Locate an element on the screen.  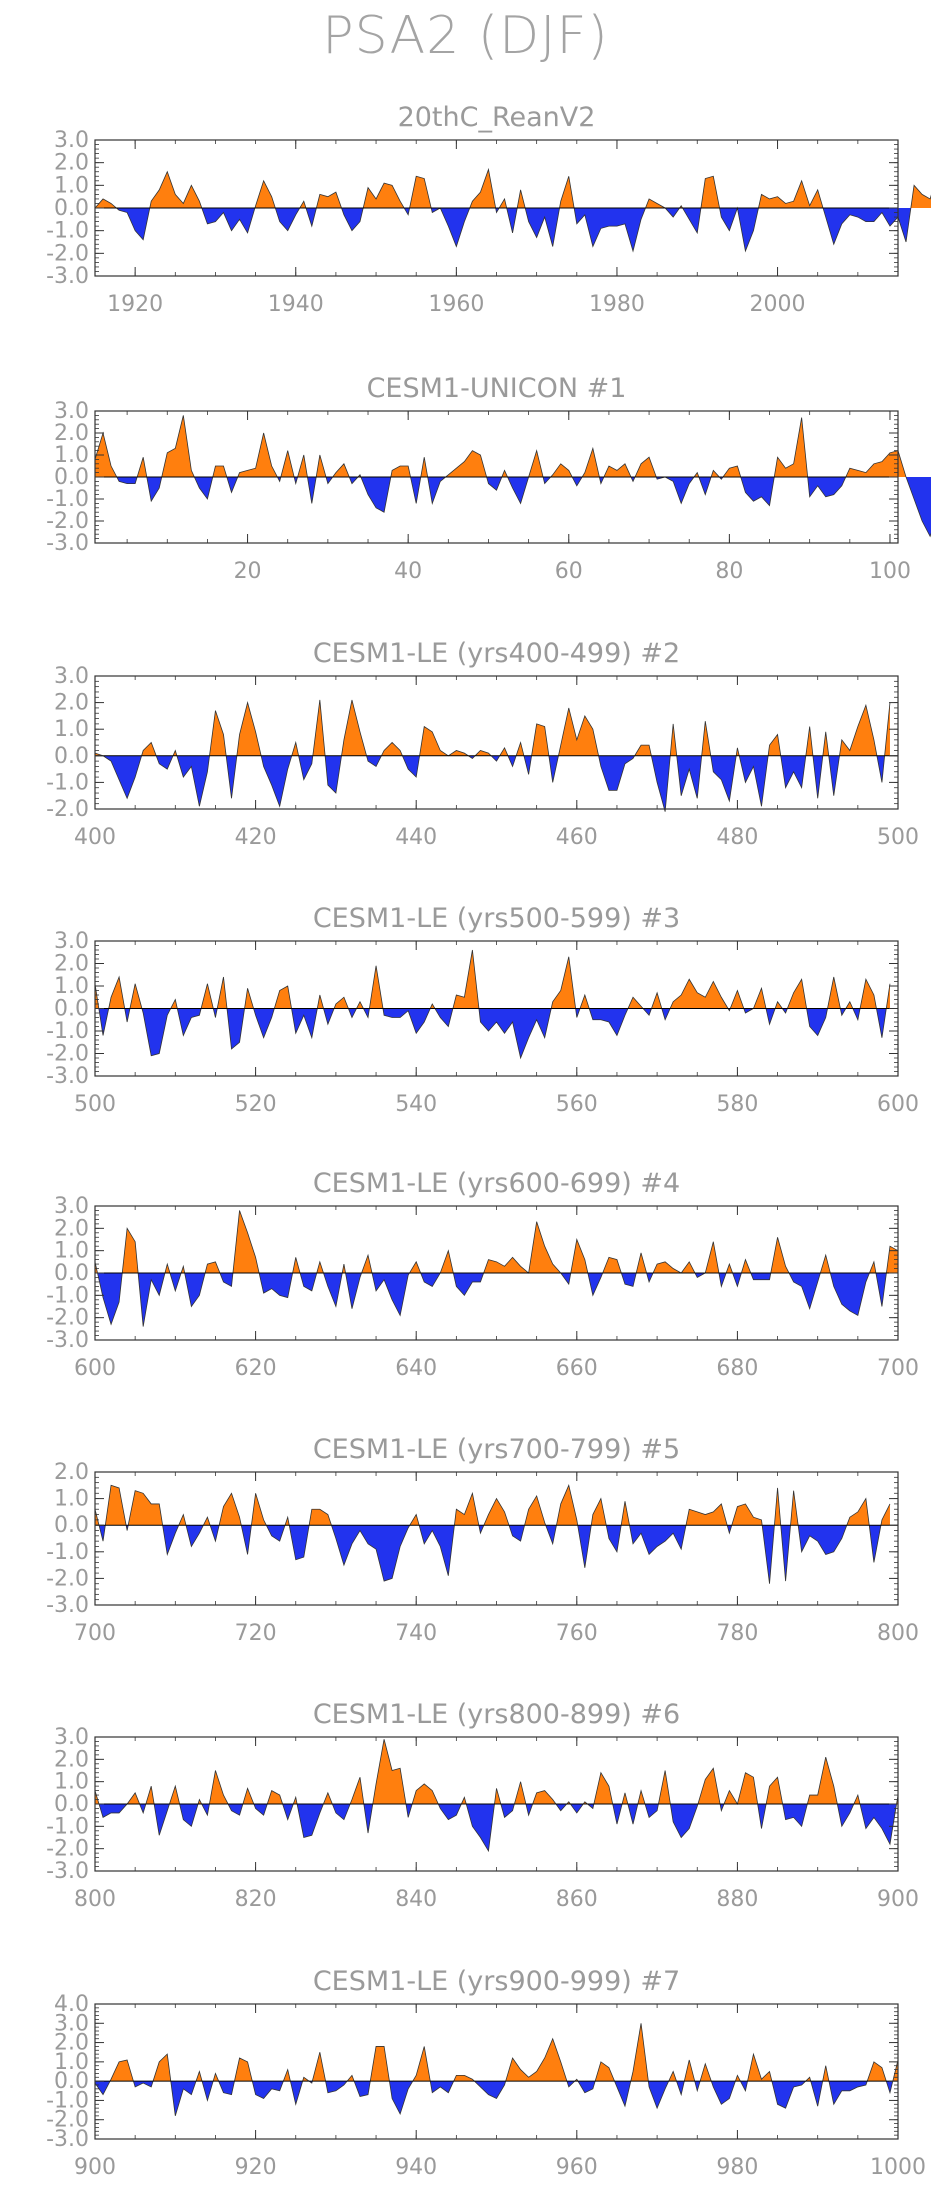
x-tick-label: 880 is located at coordinates (737, 1899).